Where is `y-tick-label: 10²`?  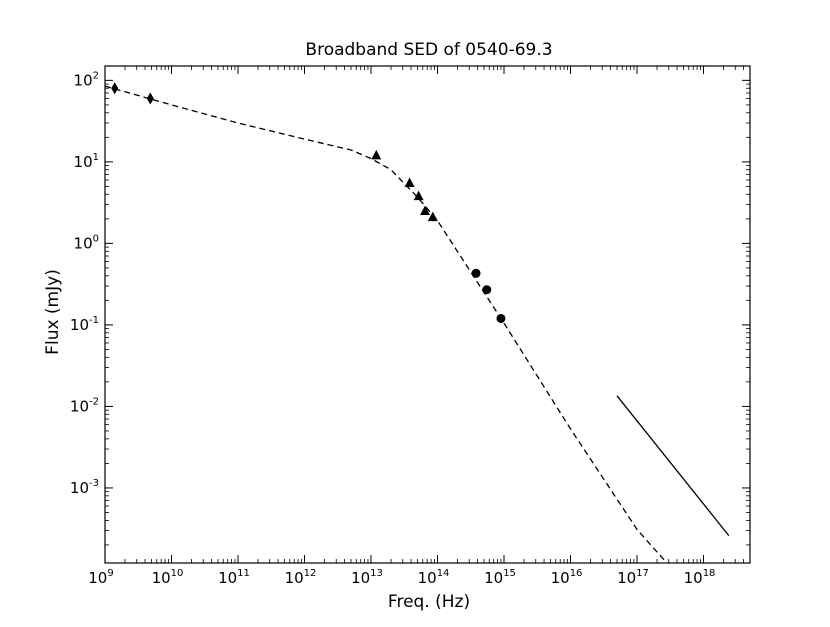
y-tick-label: 10² is located at coordinates (86, 79).